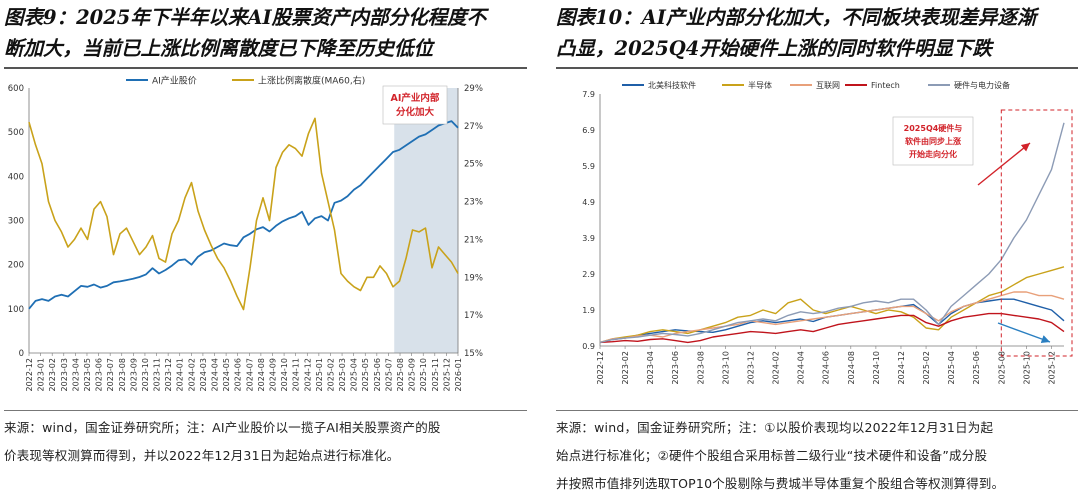 This screenshot has height=500, width=1080. Describe the element at coordinates (982, 85) in the screenshot. I see `right-legend-hardware-label: 硬件与电力设备` at that location.